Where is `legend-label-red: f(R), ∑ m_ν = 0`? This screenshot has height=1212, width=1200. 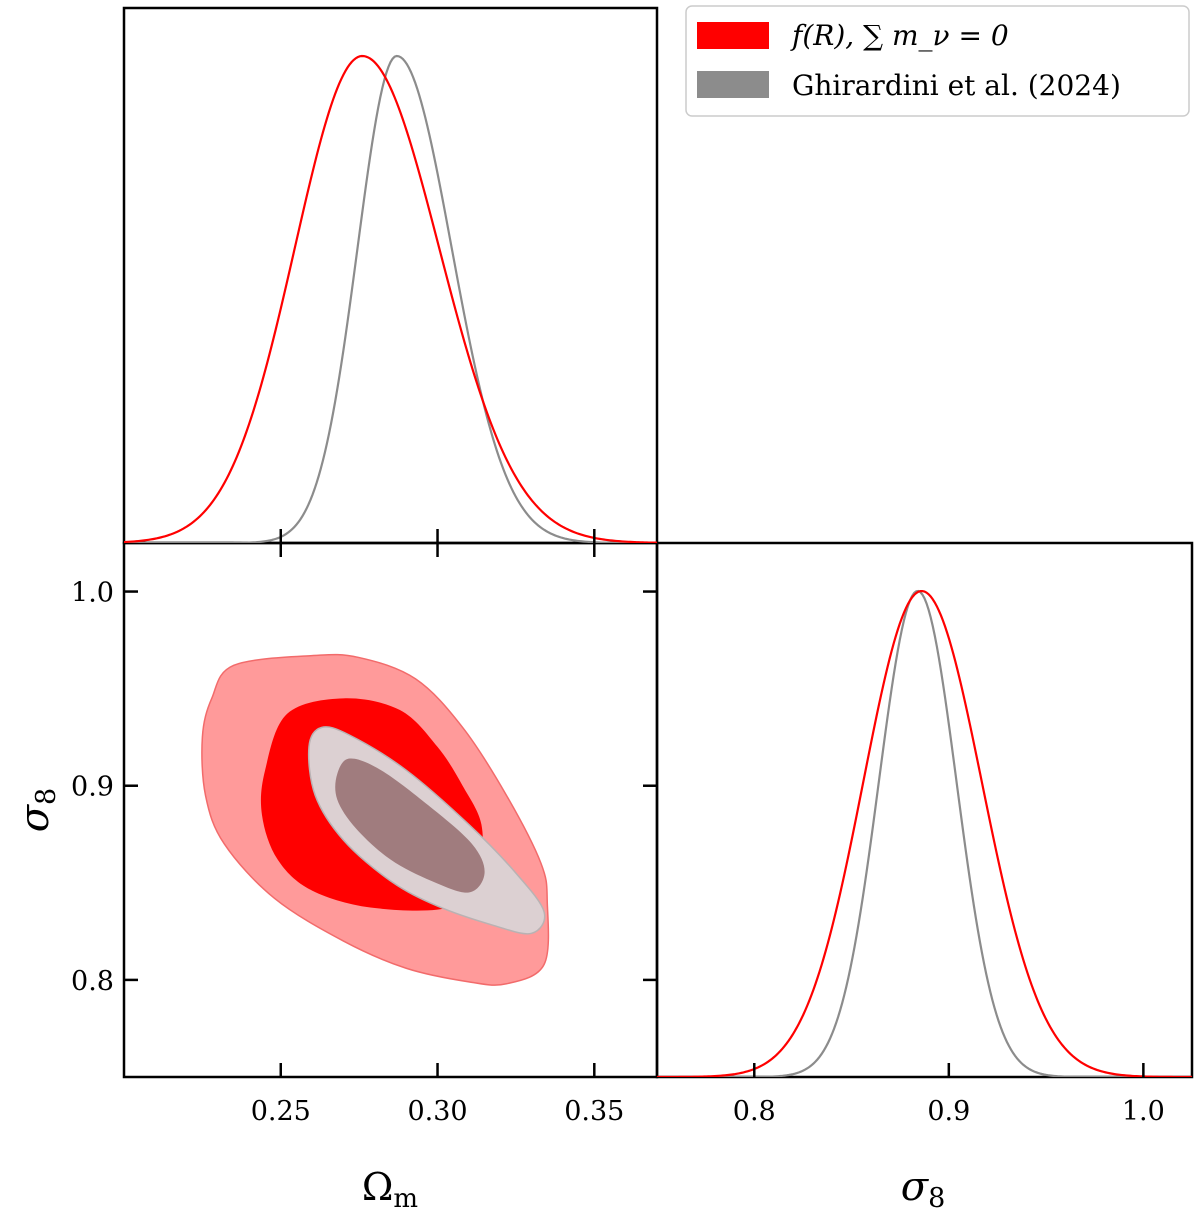 legend-label-red: f(R), ∑ m_ν = 0 is located at coordinates (899, 35).